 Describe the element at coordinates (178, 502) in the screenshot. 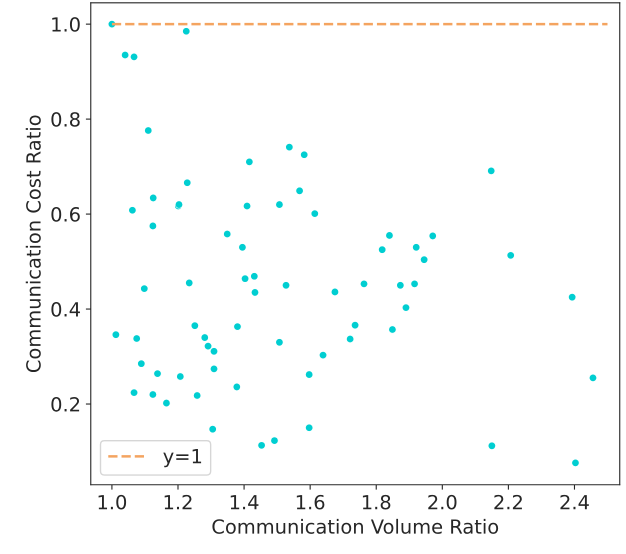

I see `x-tick-label: 1.2` at that location.